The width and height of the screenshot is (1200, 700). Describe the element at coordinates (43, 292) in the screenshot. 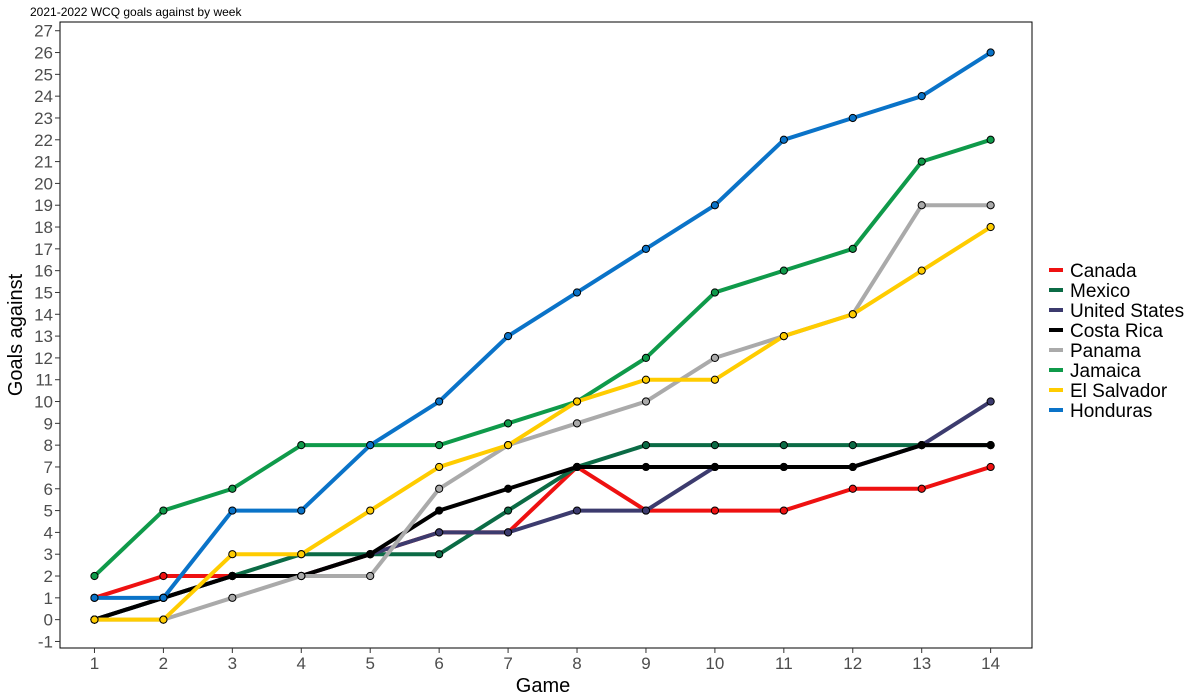

I see `y-tick-label: 15` at that location.